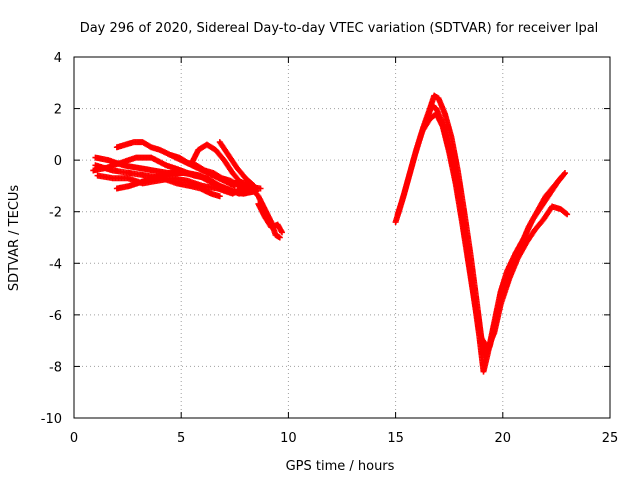 This screenshot has width=640, height=480. What do you see at coordinates (503, 438) in the screenshot?
I see `x-tick-label: 20` at bounding box center [503, 438].